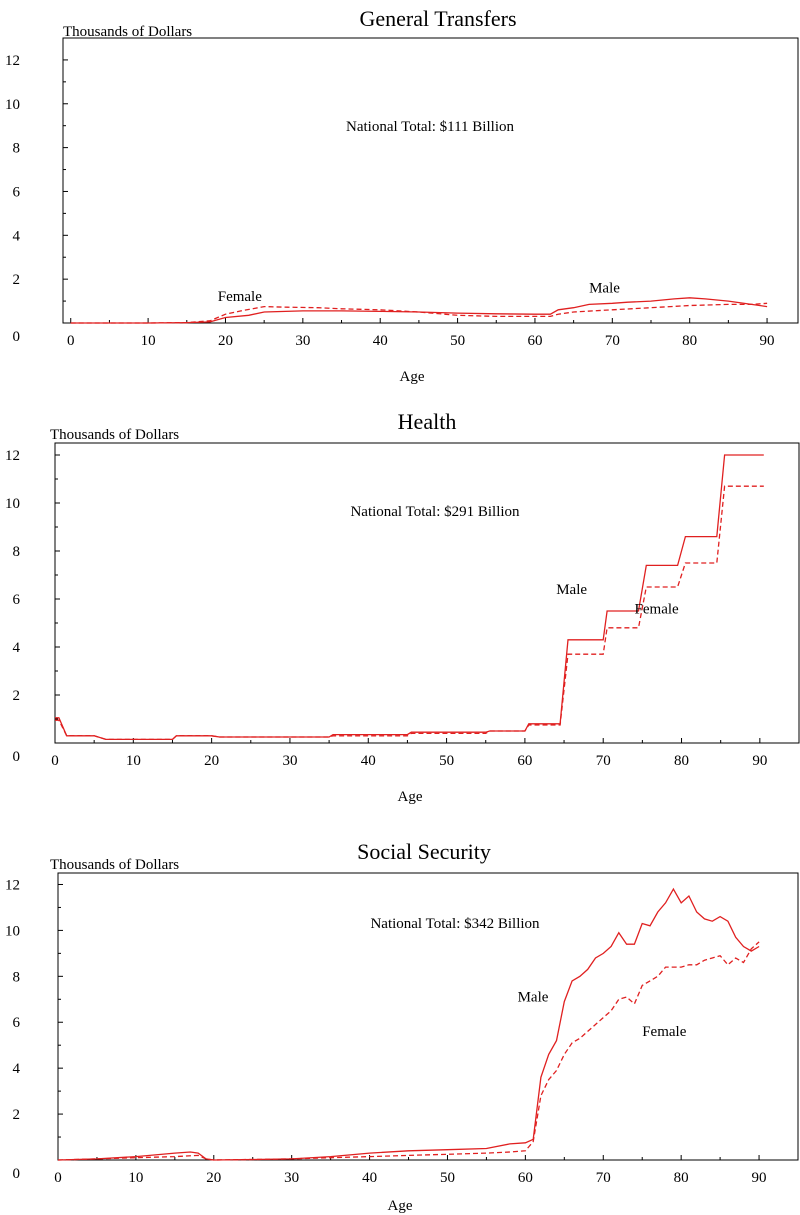  What do you see at coordinates (427, 421) in the screenshot?
I see `chart-title: Health` at bounding box center [427, 421].